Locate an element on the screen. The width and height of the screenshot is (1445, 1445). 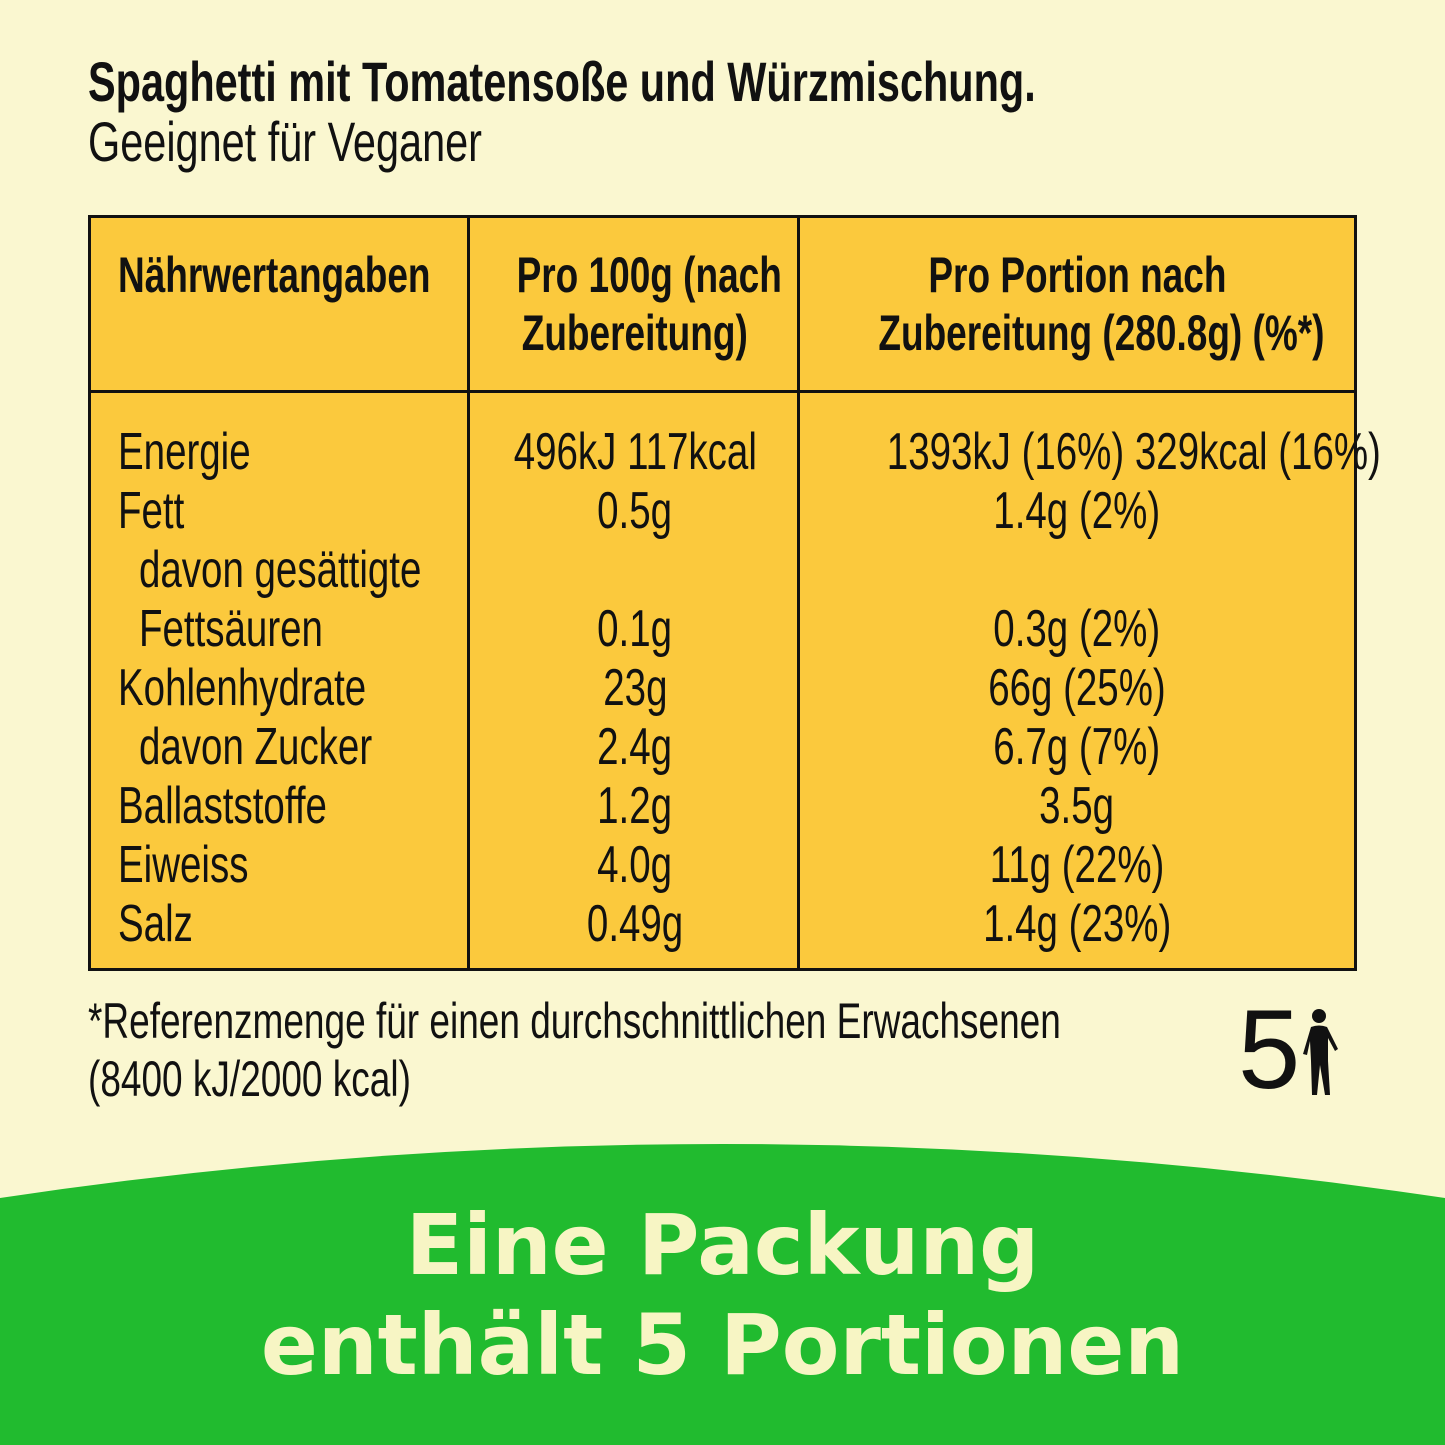
table-row: Eiweiss 4.0g 11g (22%) is located at coordinates (722, 865).